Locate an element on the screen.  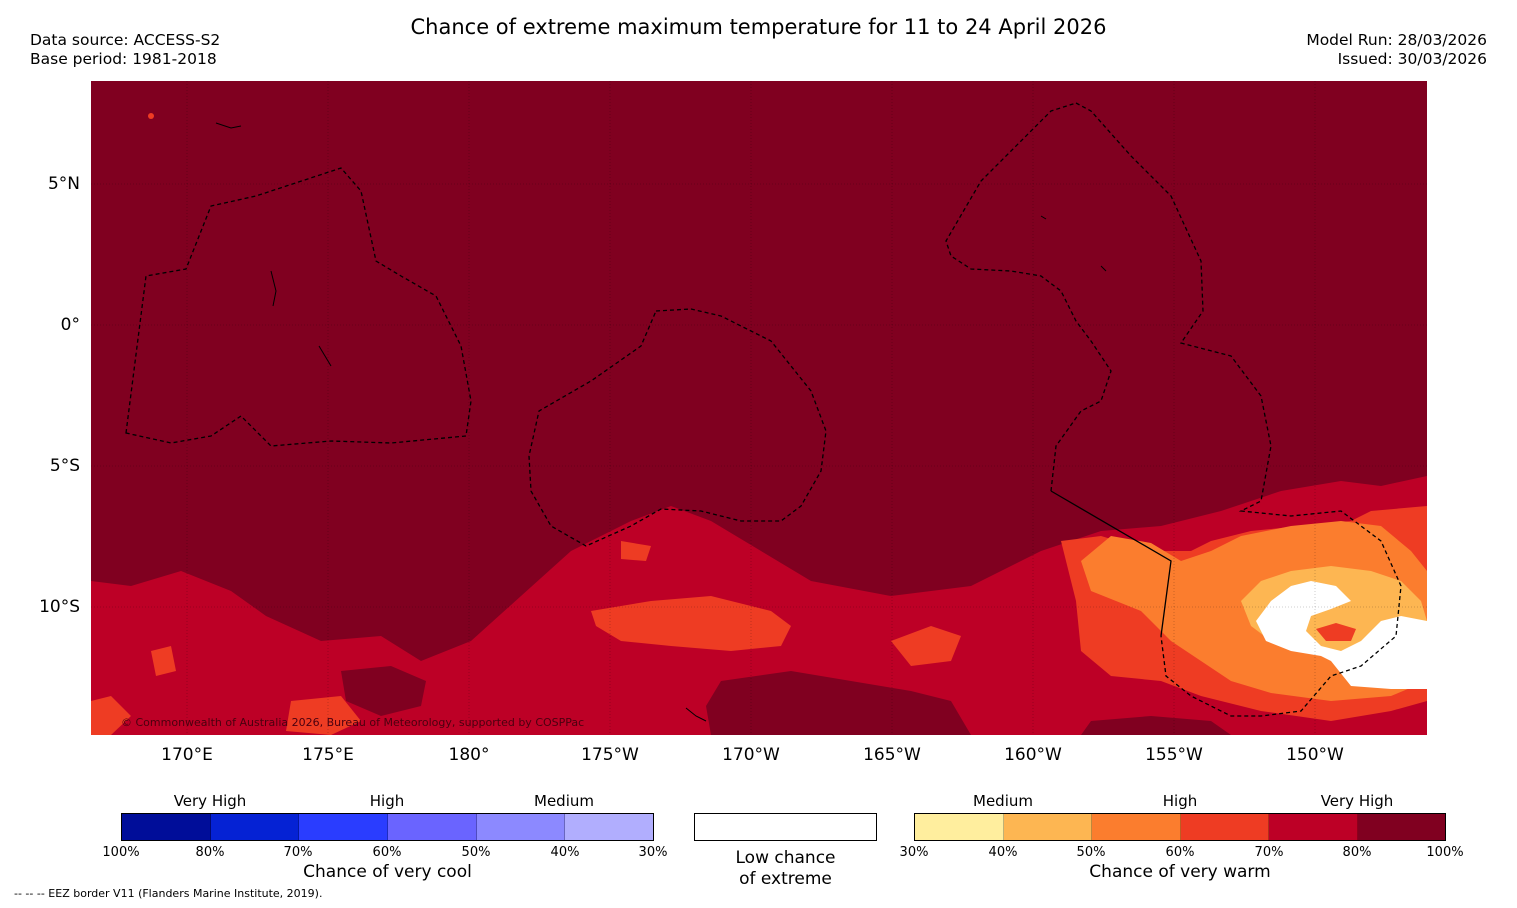
warm-tick: 60% is located at coordinates (1180, 852).